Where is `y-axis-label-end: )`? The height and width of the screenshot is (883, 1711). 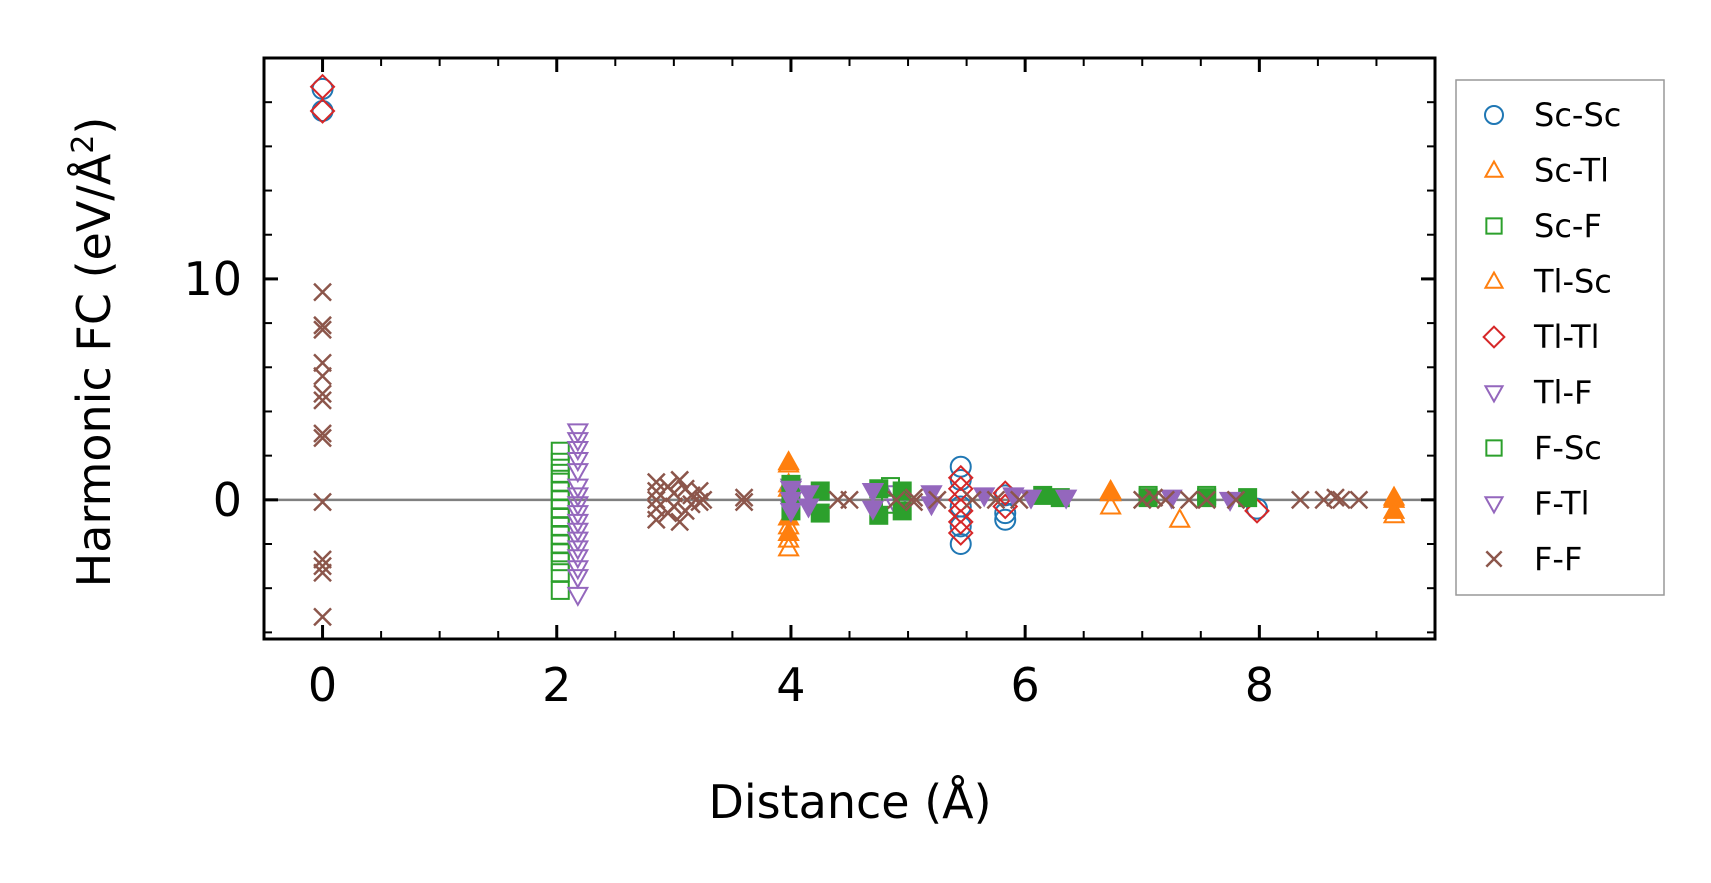 y-axis-label-end: ) is located at coordinates (94, 126).